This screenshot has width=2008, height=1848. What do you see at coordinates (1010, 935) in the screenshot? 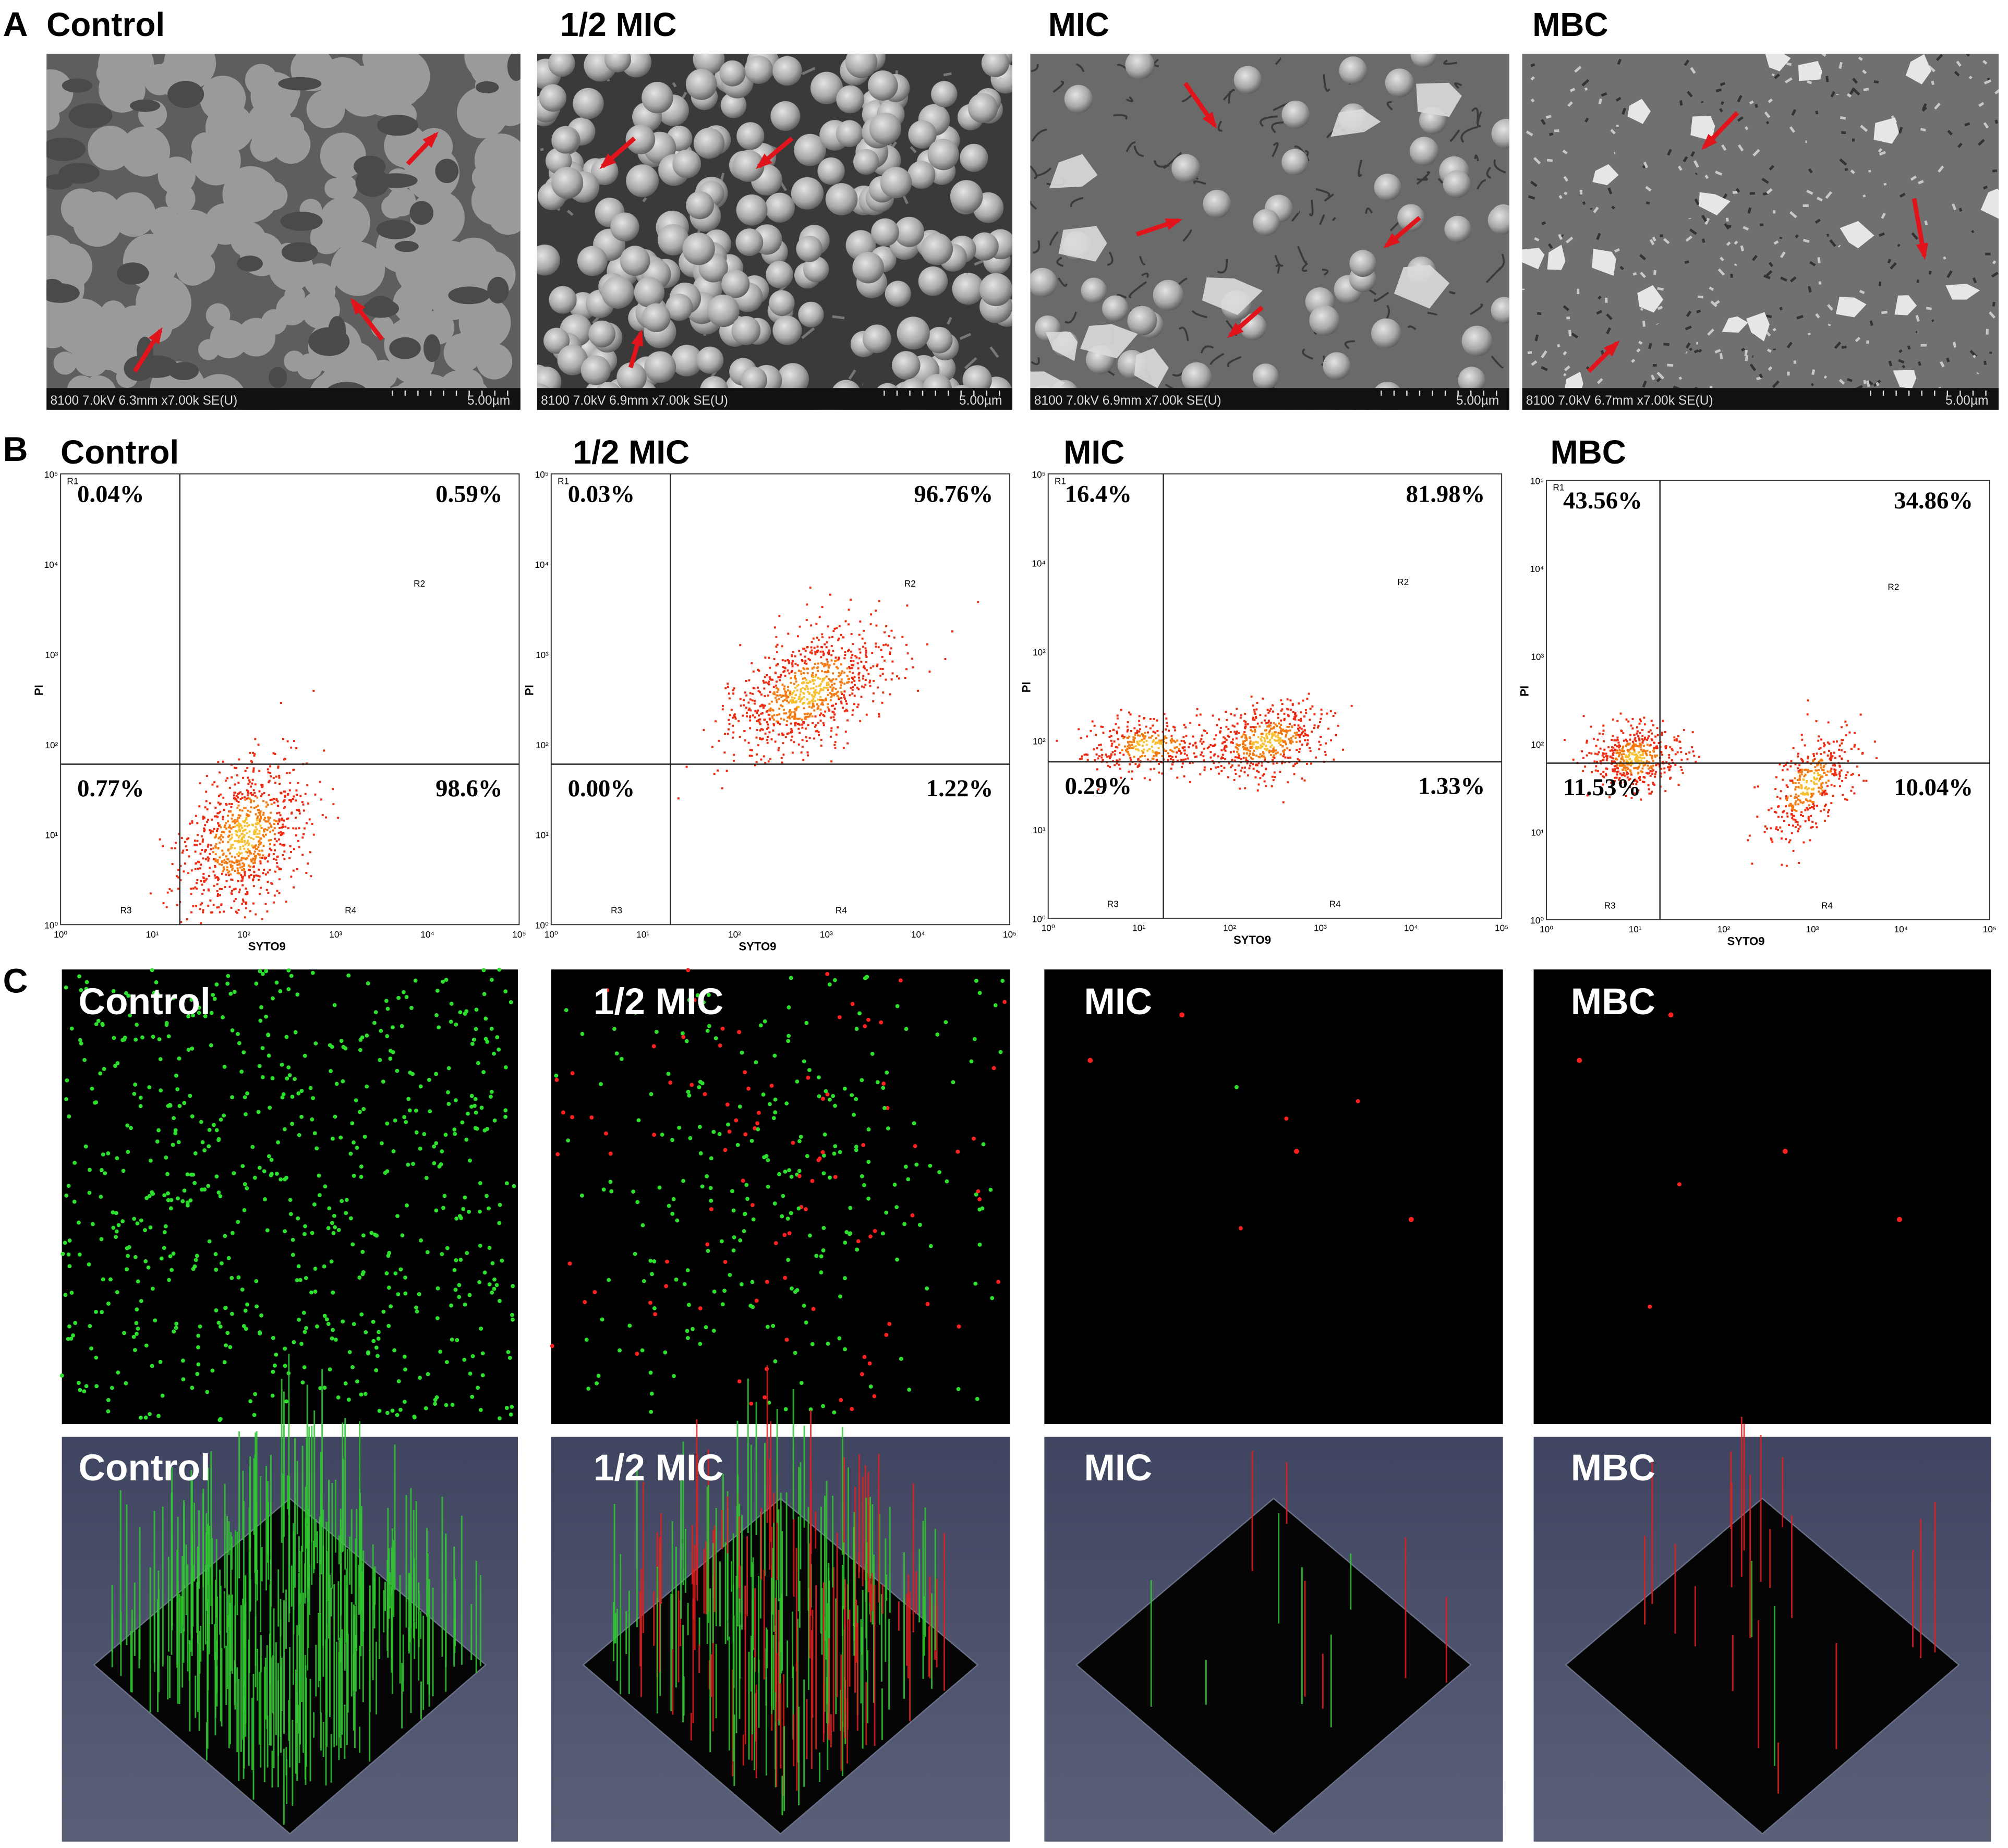
I see `x-tick-label: 10⁵` at bounding box center [1010, 935].